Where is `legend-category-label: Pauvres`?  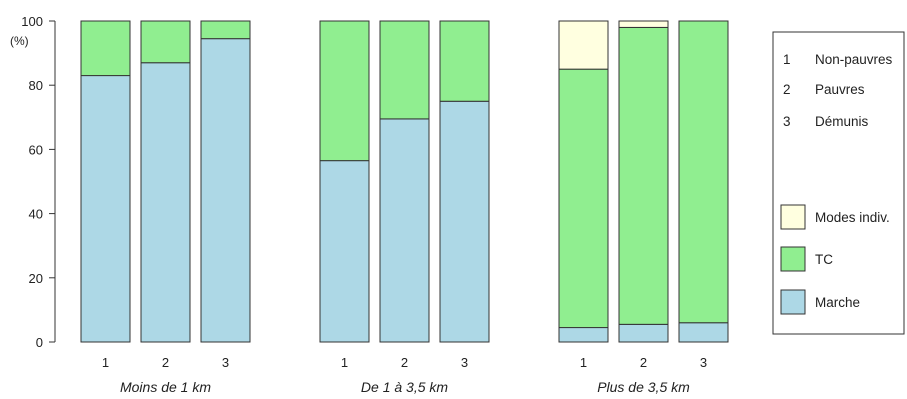 legend-category-label: Pauvres is located at coordinates (840, 89).